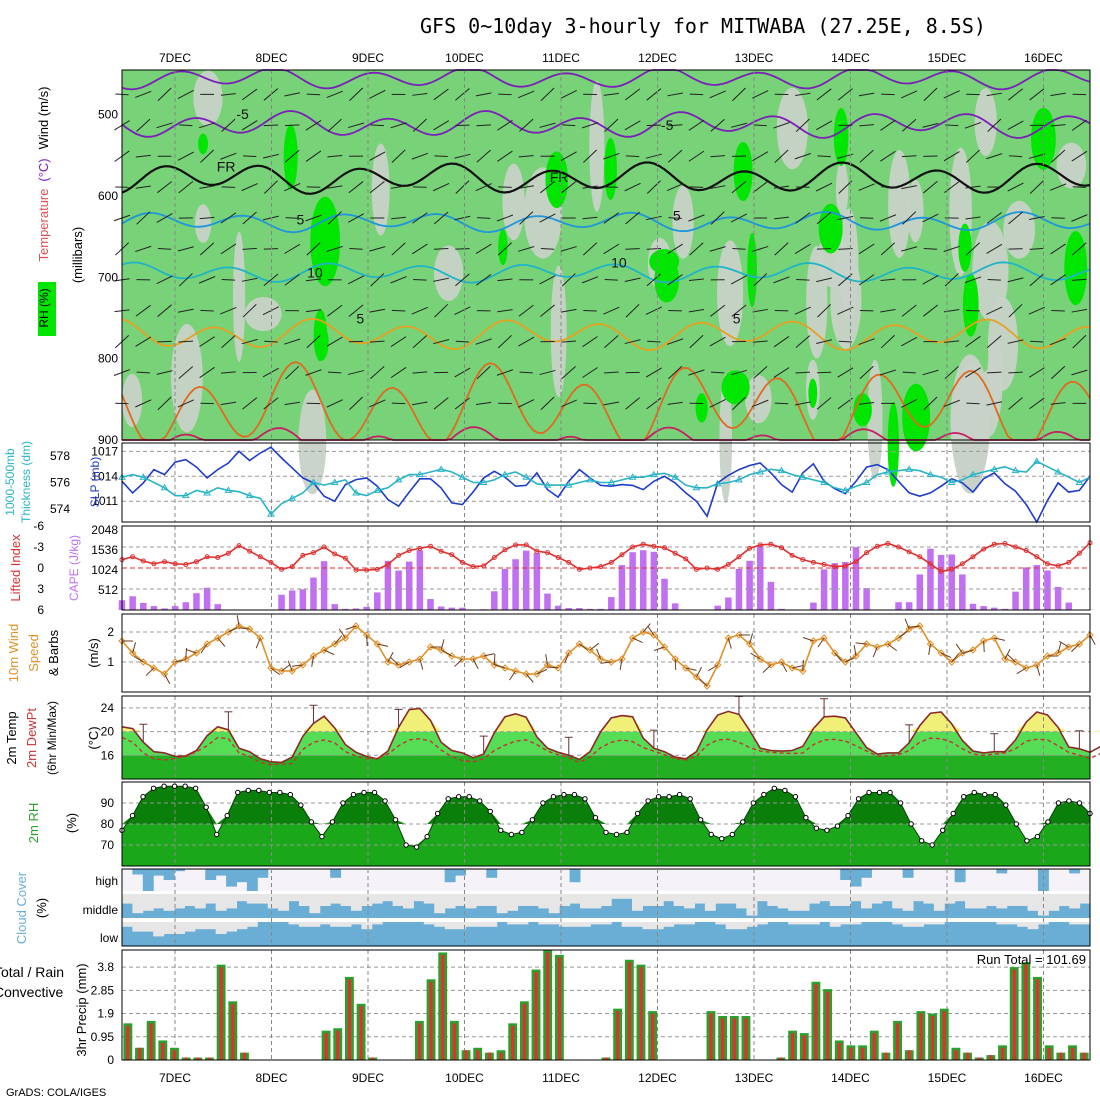 The image size is (1100, 1100). What do you see at coordinates (368, 58) in the screenshot?
I see `x-tick-label-top: 9DEC` at bounding box center [368, 58].